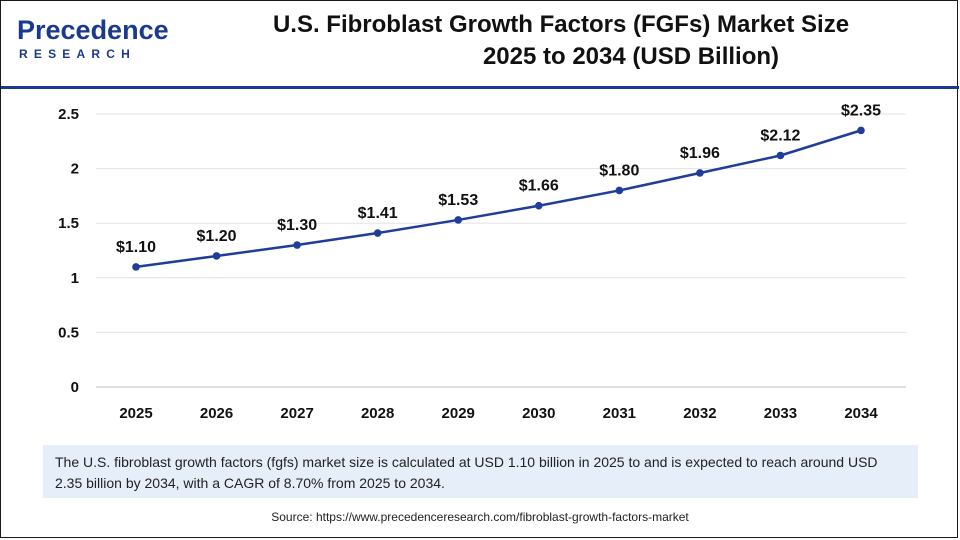  I want to click on data-label: $1.10, so click(136, 247).